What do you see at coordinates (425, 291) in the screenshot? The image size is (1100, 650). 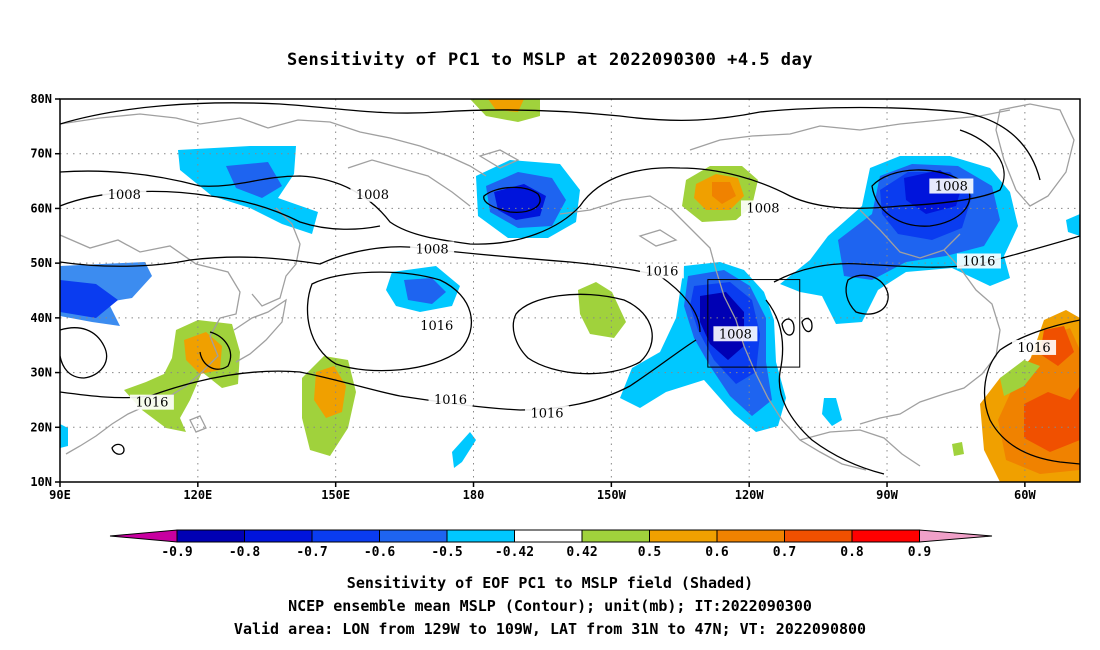 I see `neg-core-north-pacific` at bounding box center [425, 291].